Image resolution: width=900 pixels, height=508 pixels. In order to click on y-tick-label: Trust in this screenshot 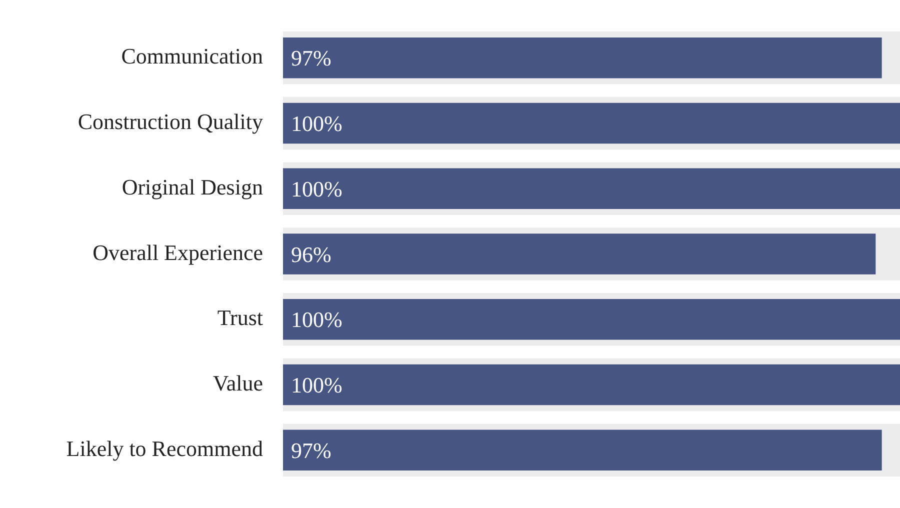, I will do `click(240, 317)`.